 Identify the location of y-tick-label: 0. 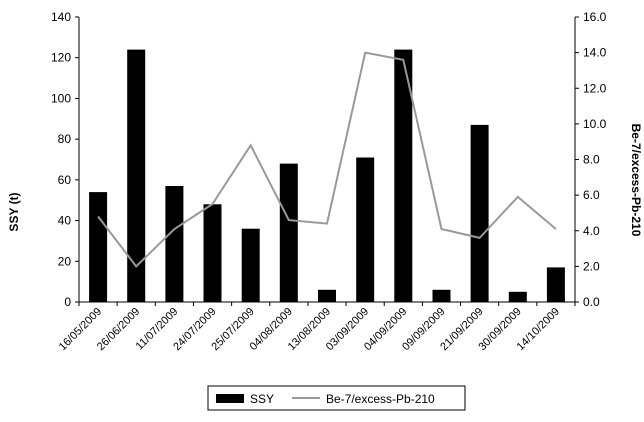
(67, 302).